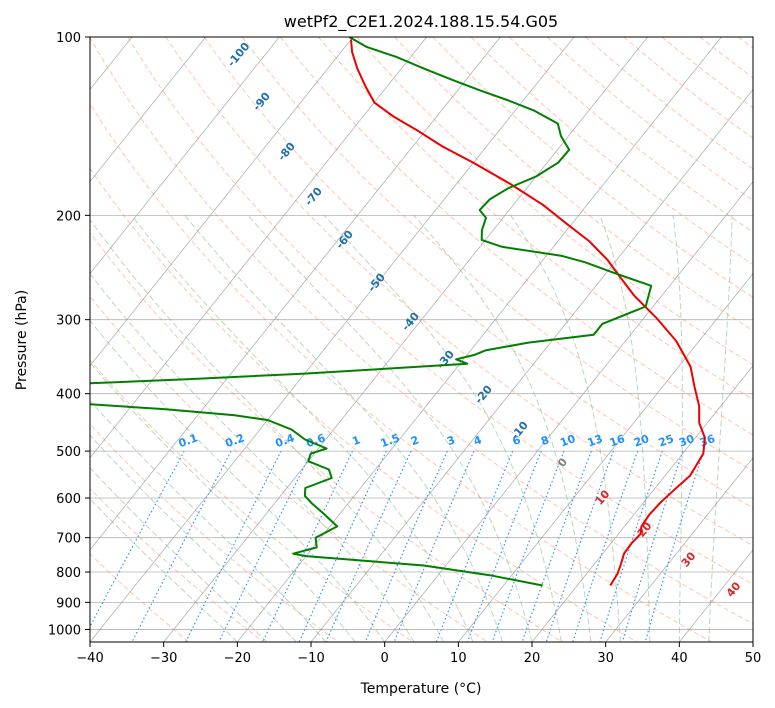 The height and width of the screenshot is (708, 775). I want to click on x-tick-label: 20, so click(532, 658).